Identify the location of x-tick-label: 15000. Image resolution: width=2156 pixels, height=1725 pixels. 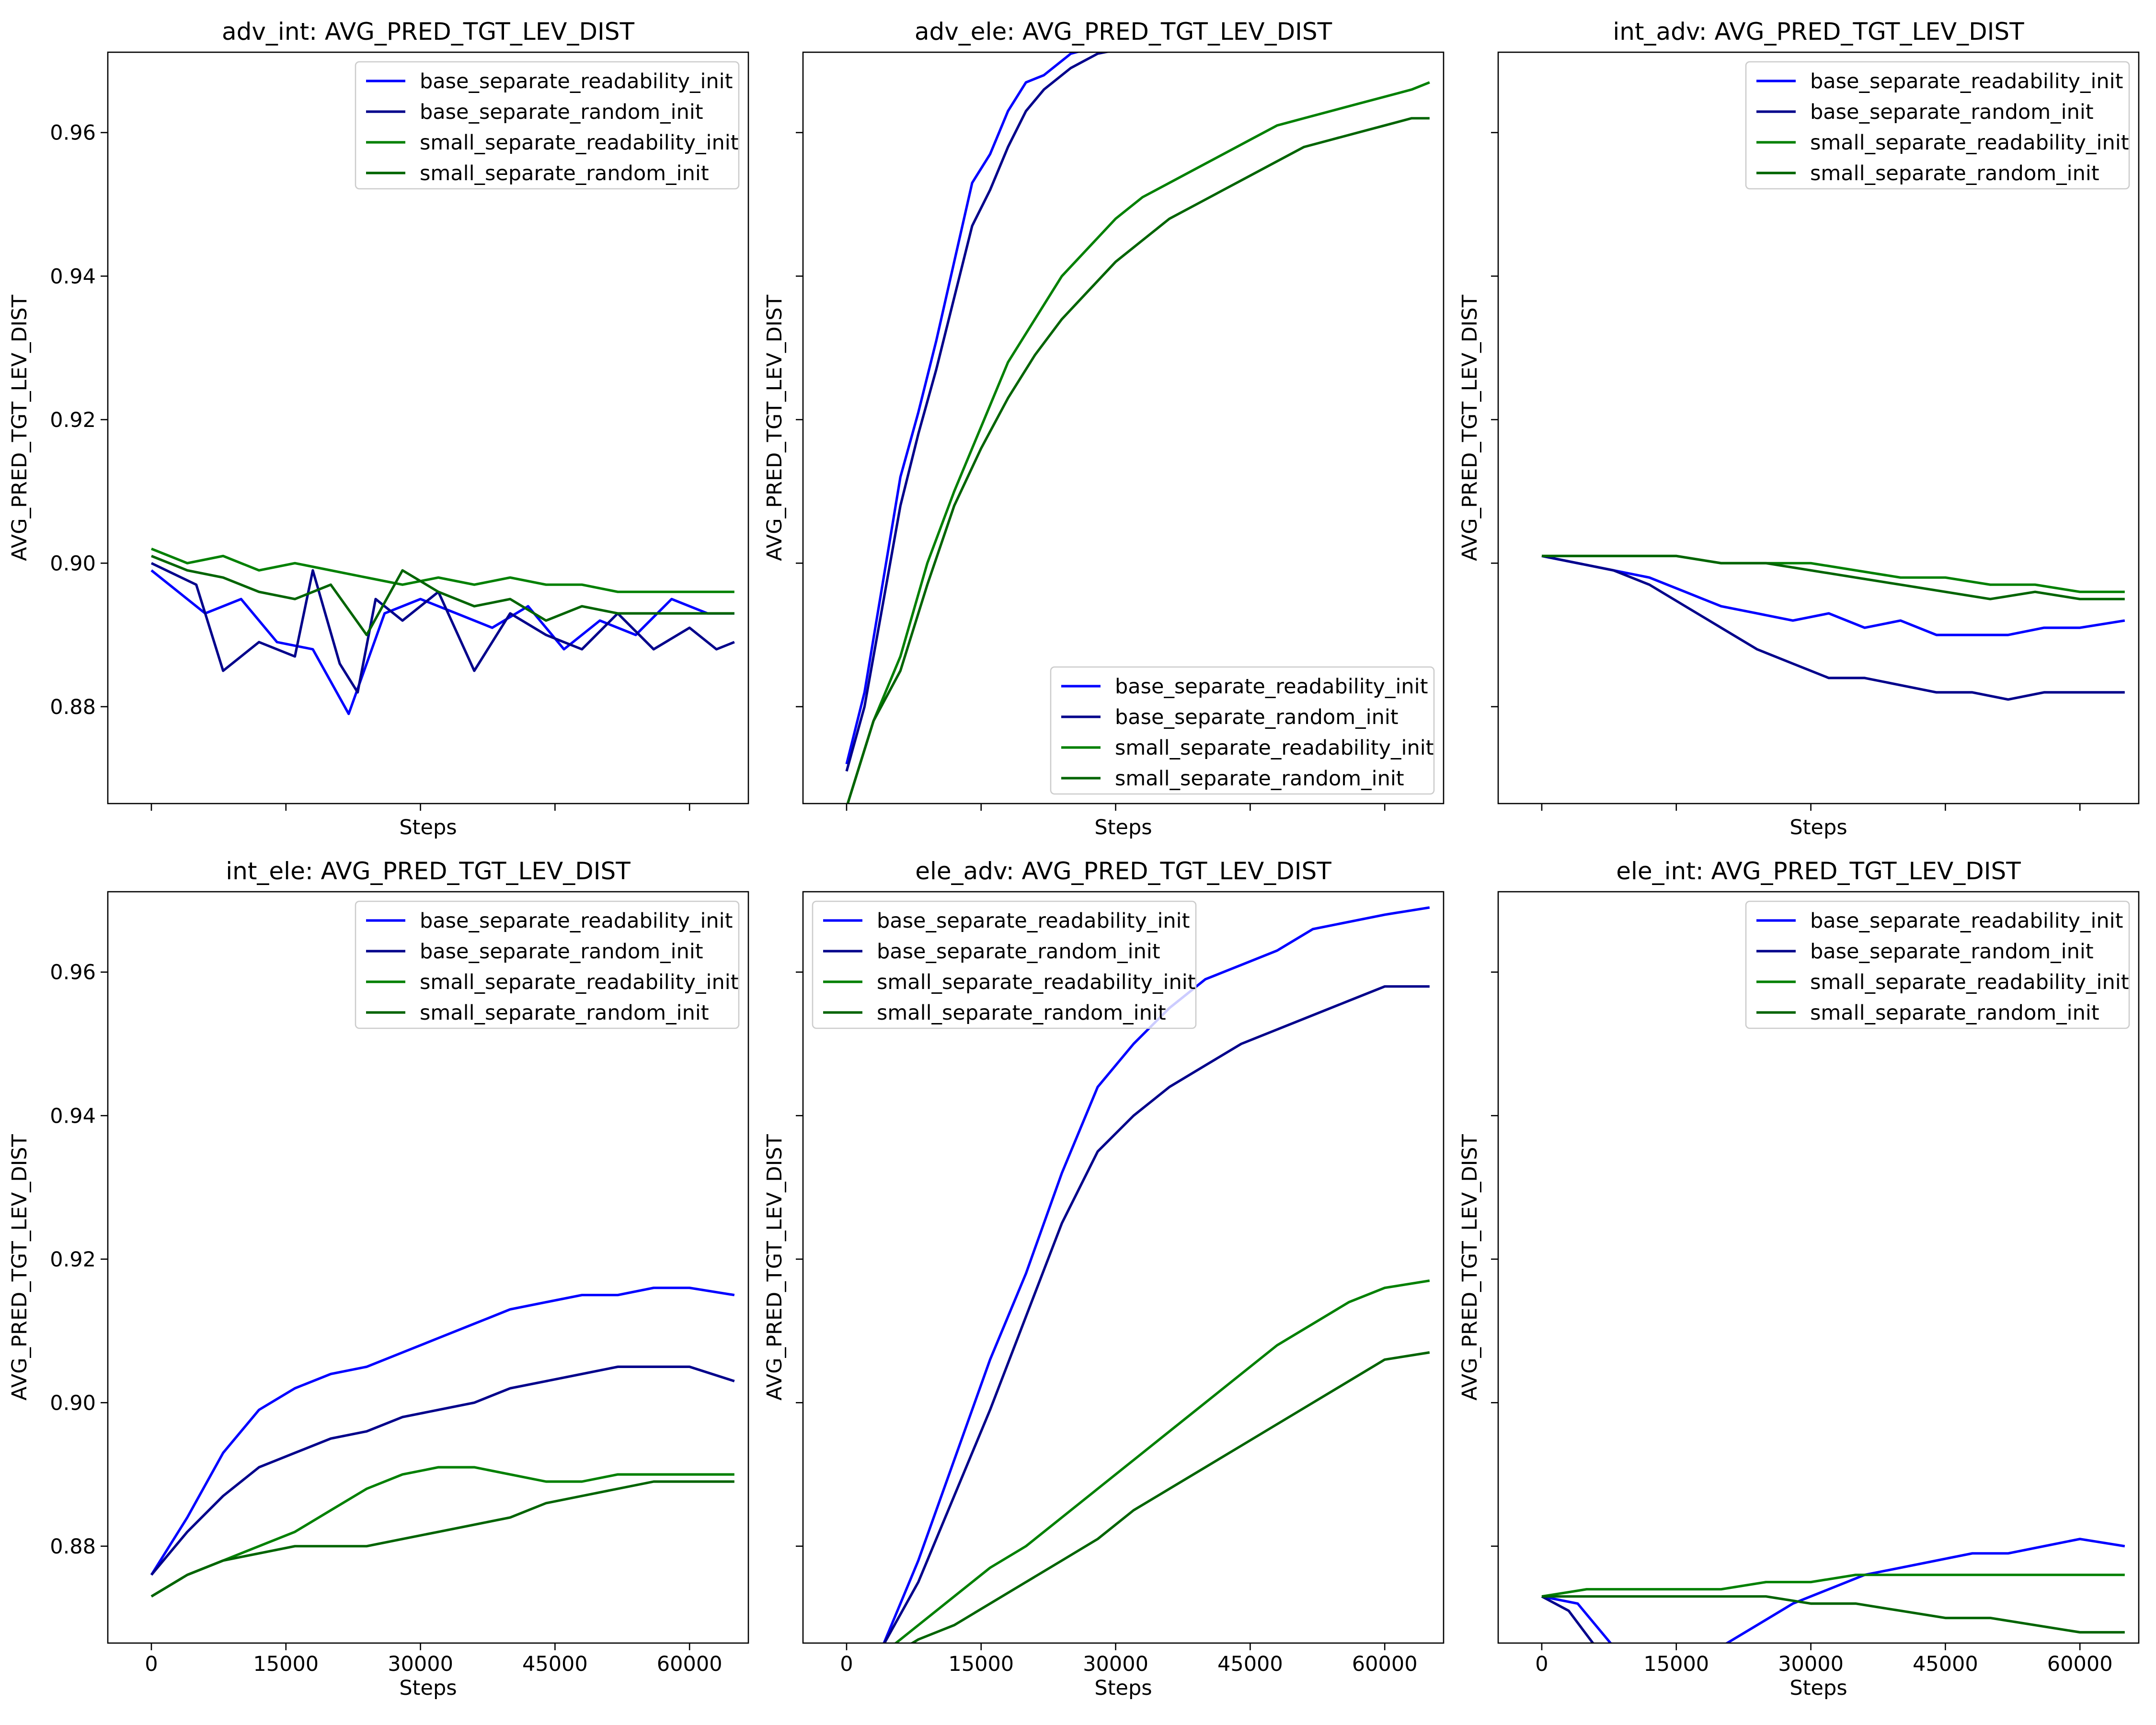
(286, 1664).